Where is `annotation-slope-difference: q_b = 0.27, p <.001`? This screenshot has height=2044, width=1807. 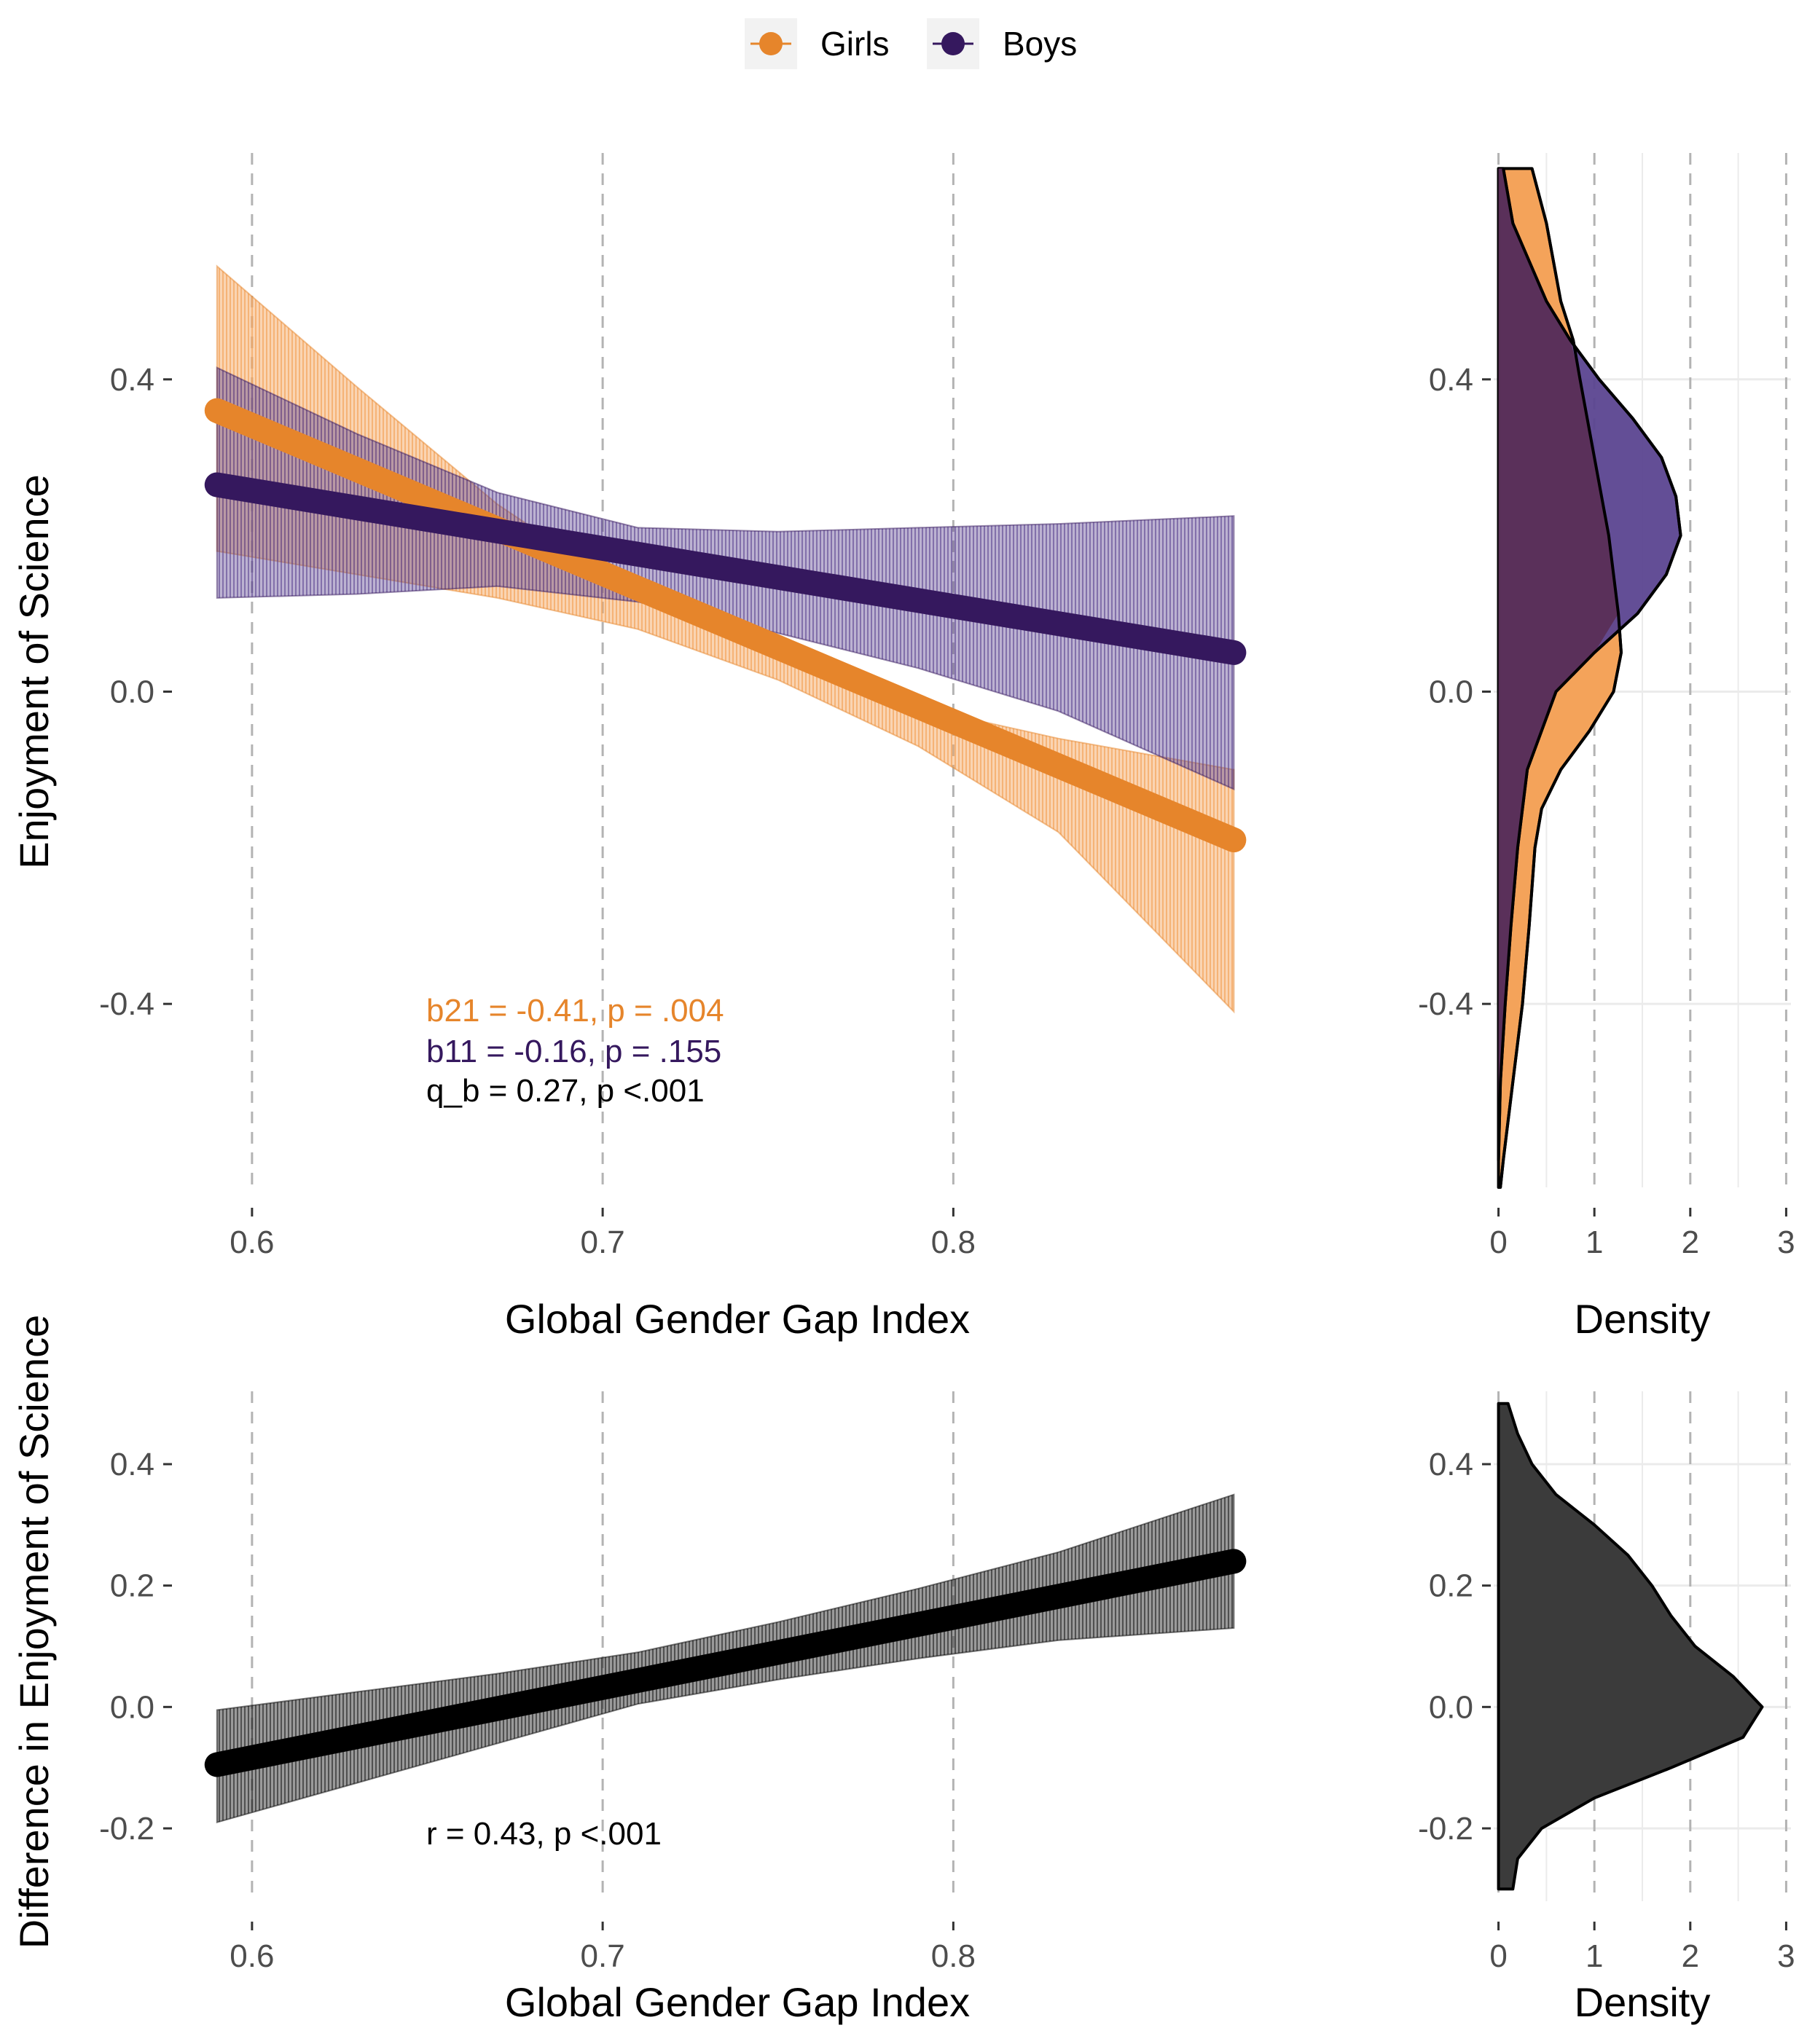 annotation-slope-difference: q_b = 0.27, p <.001 is located at coordinates (566, 1091).